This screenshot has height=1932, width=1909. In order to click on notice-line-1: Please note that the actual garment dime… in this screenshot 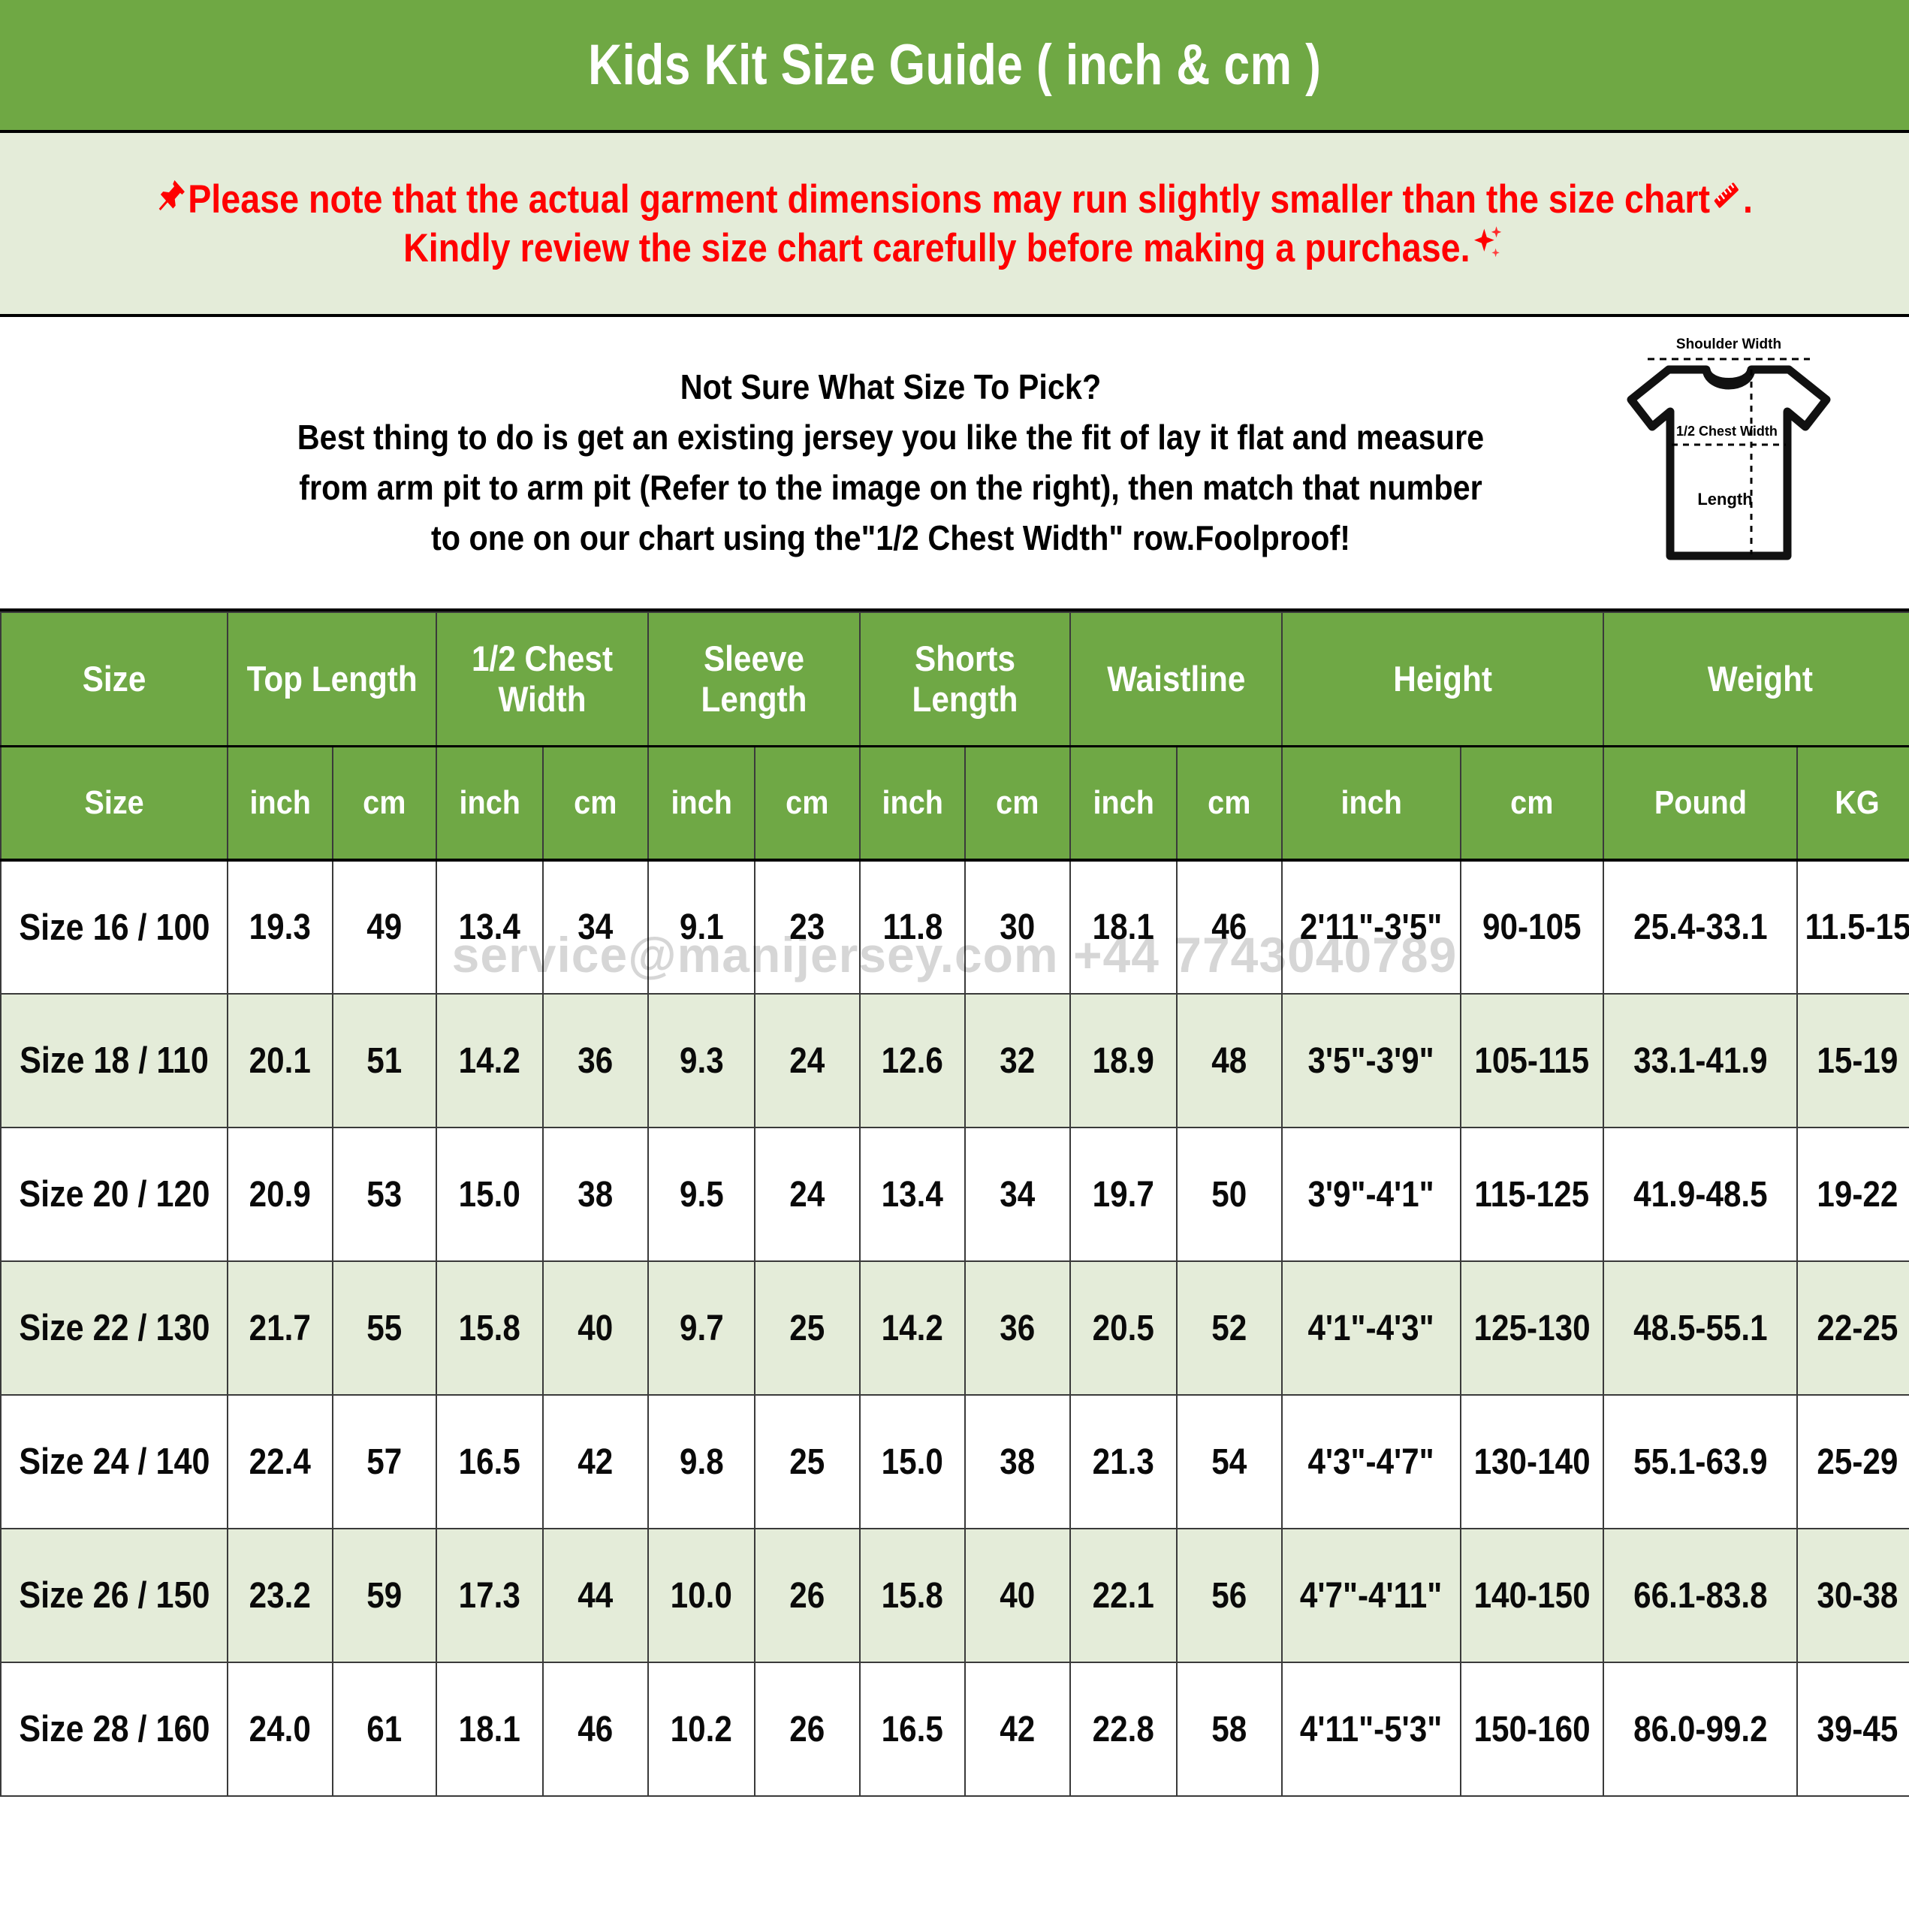, I will do `click(954, 200)`.